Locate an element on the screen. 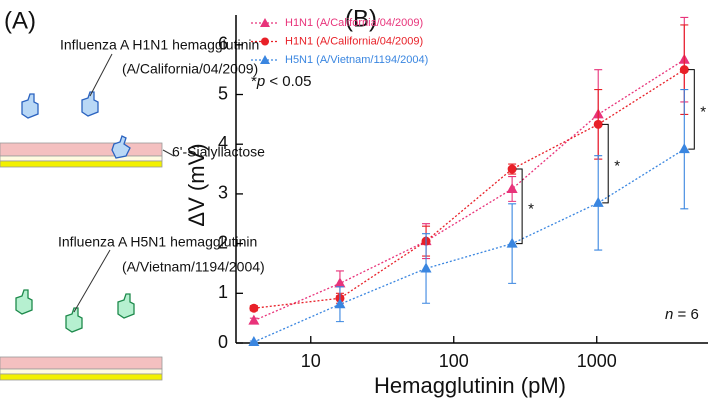 The height and width of the screenshot is (408, 714). h1n1-name: Influenza A H1N1 hemagglutinin is located at coordinates (159, 45).